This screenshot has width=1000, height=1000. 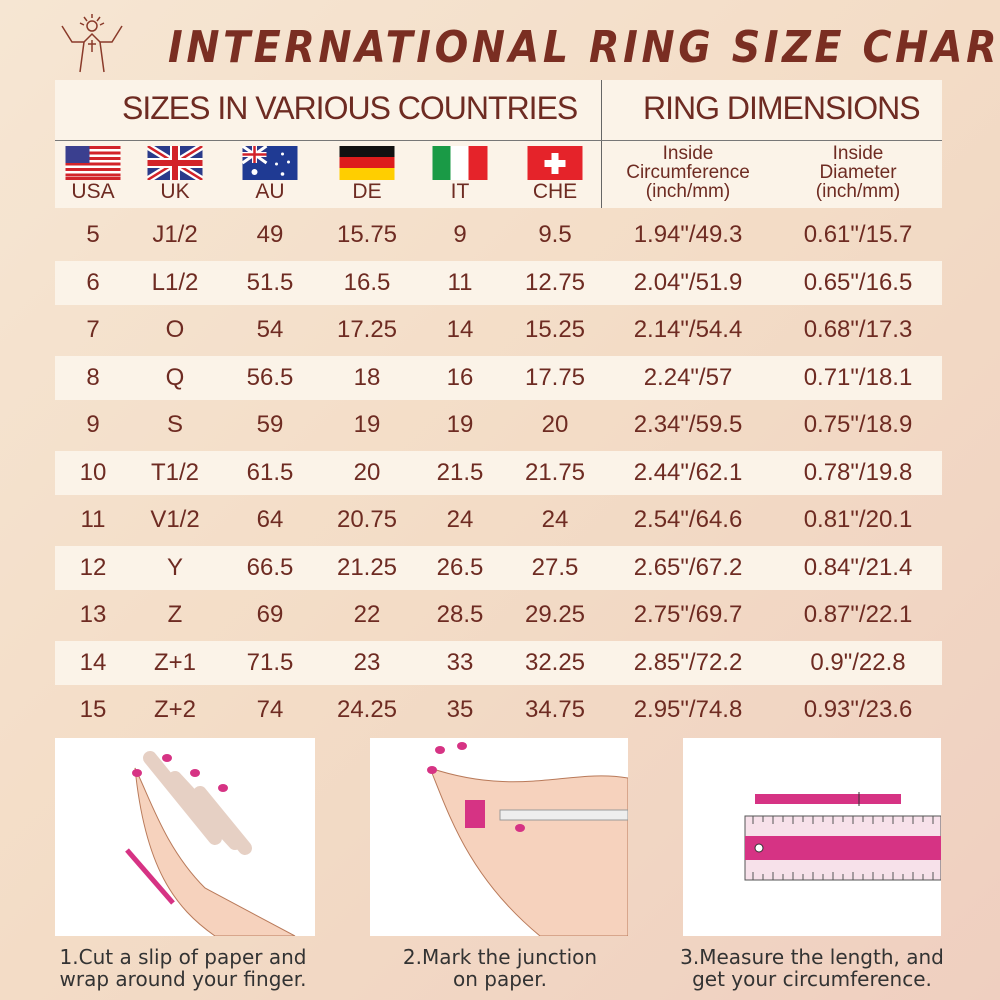 I want to click on table-cell: Z, so click(x=175, y=614).